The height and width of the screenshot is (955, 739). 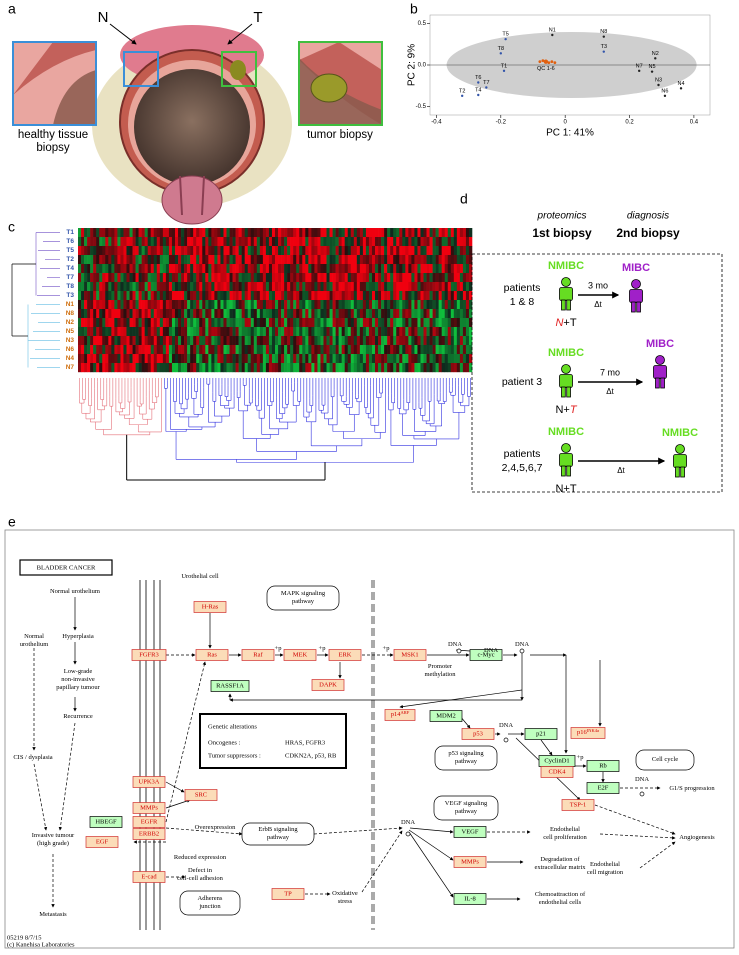 What do you see at coordinates (149, 808) in the screenshot?
I see `gene-box` at bounding box center [149, 808].